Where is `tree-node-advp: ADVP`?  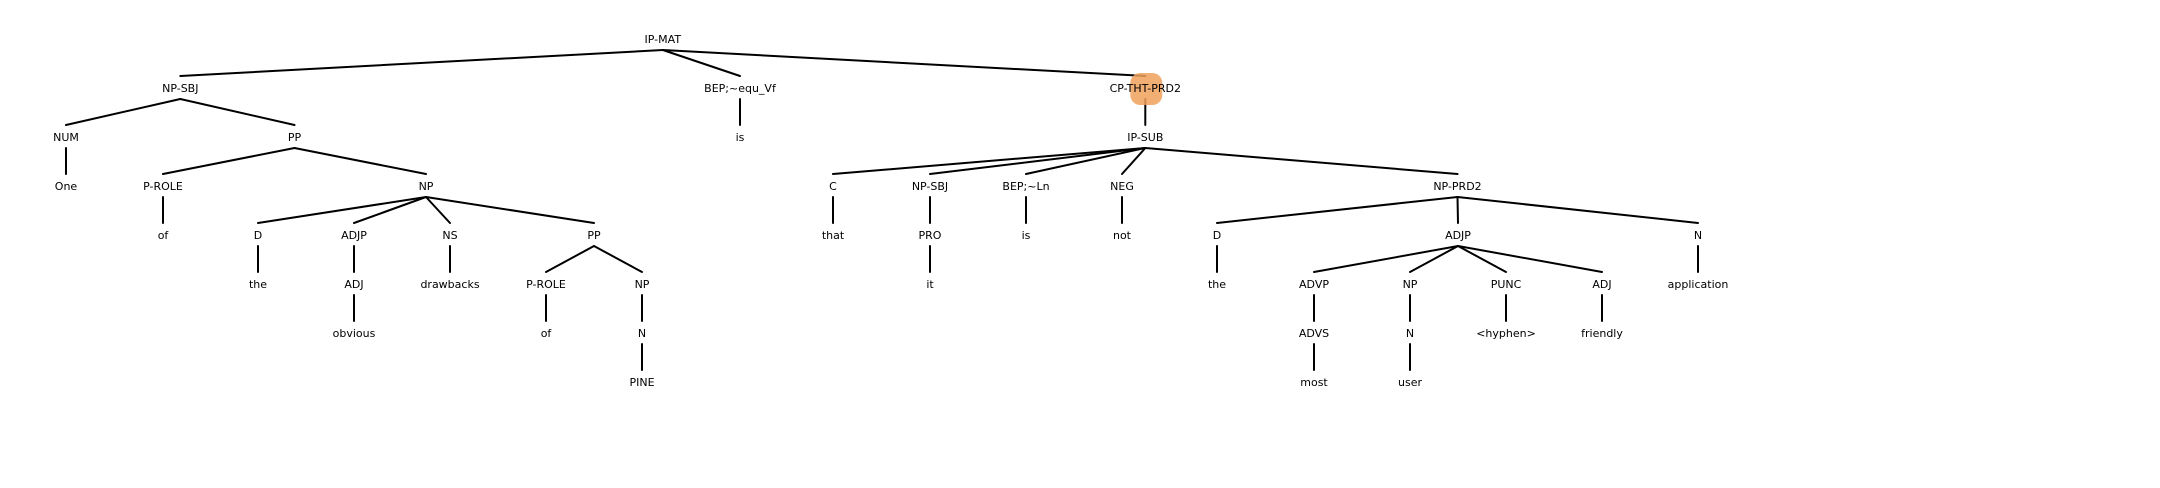 tree-node-advp: ADVP is located at coordinates (1314, 284).